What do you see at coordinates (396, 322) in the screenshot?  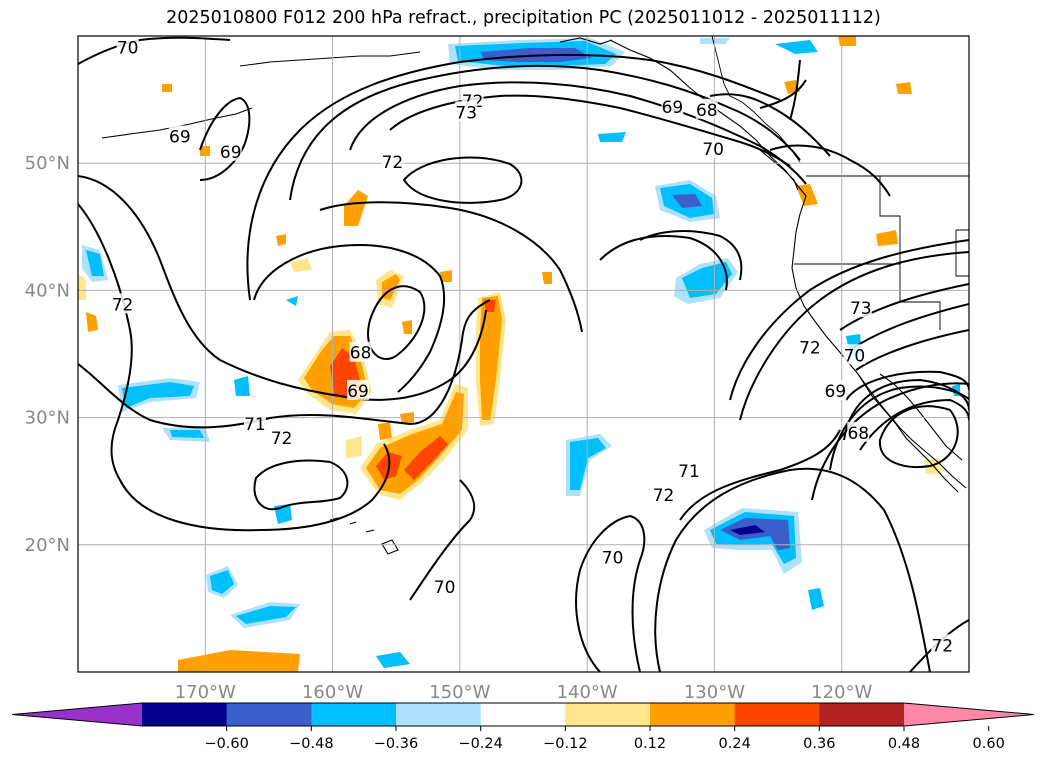 I see `contour-68-closed` at bounding box center [396, 322].